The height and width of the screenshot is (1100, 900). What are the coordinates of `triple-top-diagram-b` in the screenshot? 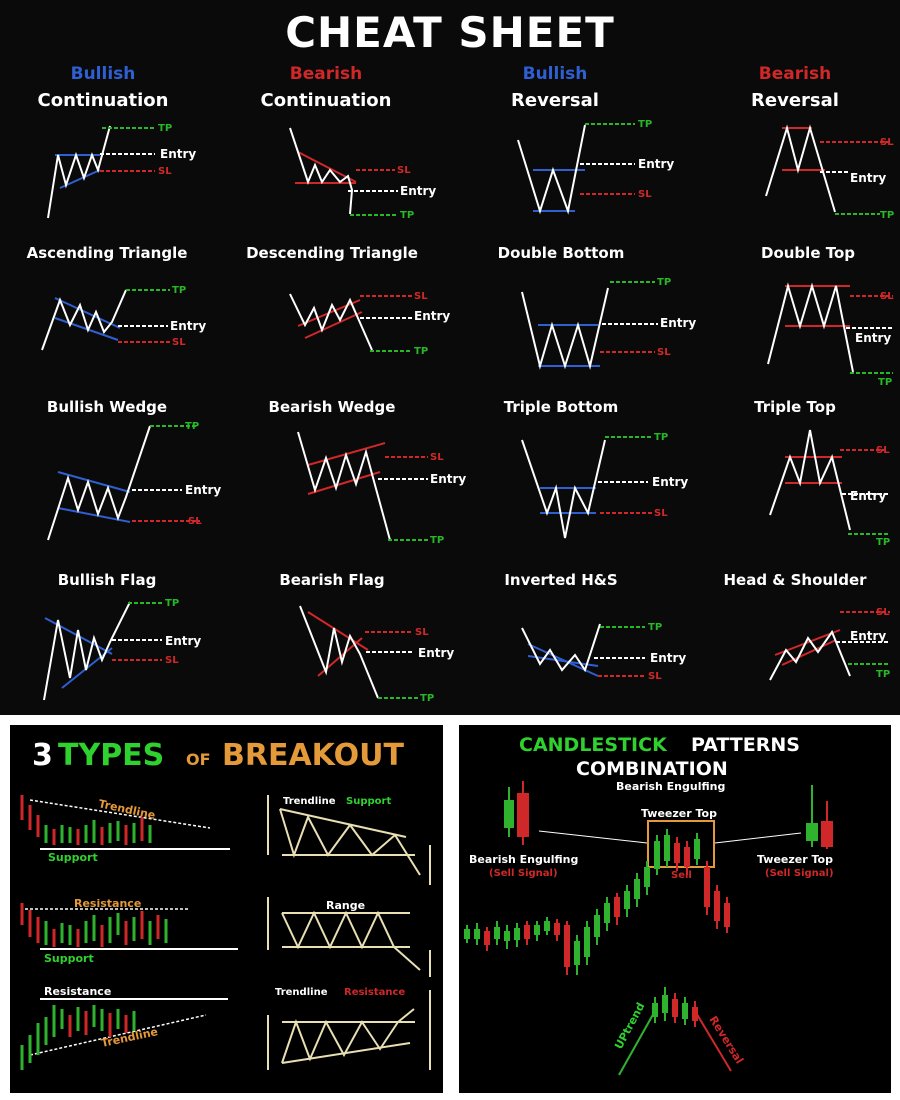 It's located at (829, 482).